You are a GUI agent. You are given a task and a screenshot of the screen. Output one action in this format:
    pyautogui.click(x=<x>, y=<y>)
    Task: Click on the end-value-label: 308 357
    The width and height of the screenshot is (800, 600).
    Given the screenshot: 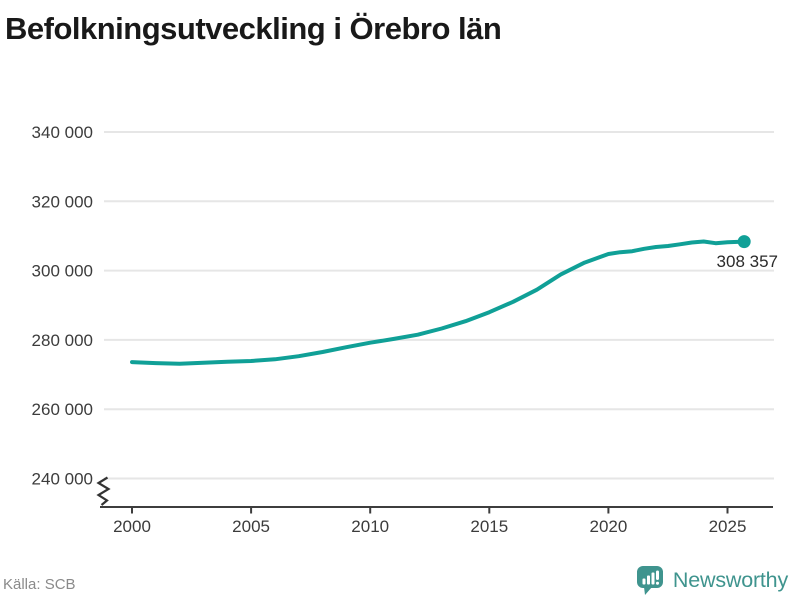 What is the action you would take?
    pyautogui.click(x=747, y=261)
    